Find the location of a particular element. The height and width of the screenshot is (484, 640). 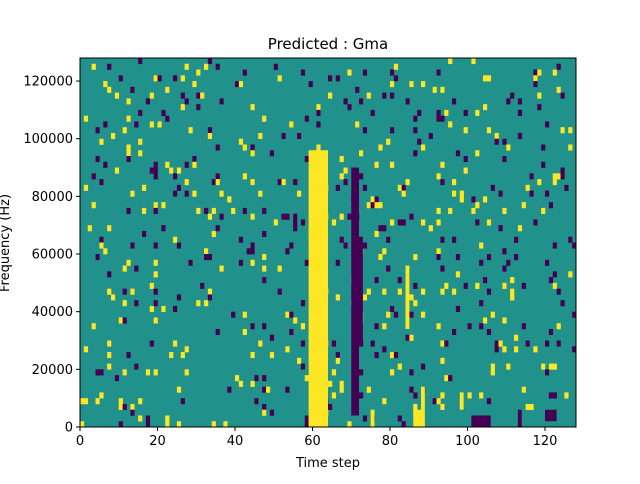

x-axis: 0 20 40 60 80 100 120 is located at coordinates (316, 438).